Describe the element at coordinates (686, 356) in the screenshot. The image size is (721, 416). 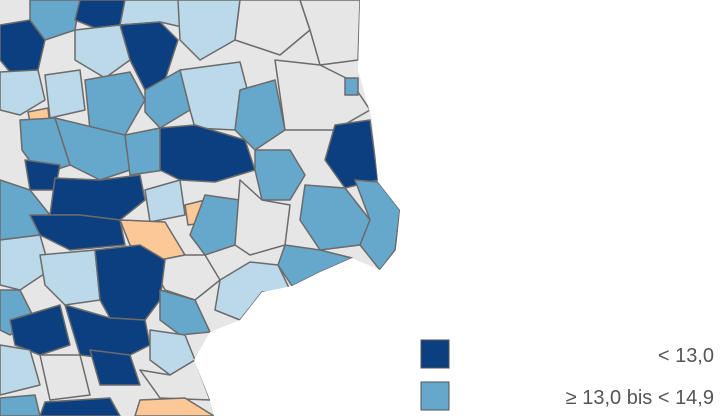
I see `legend-label: < 13,0` at that location.